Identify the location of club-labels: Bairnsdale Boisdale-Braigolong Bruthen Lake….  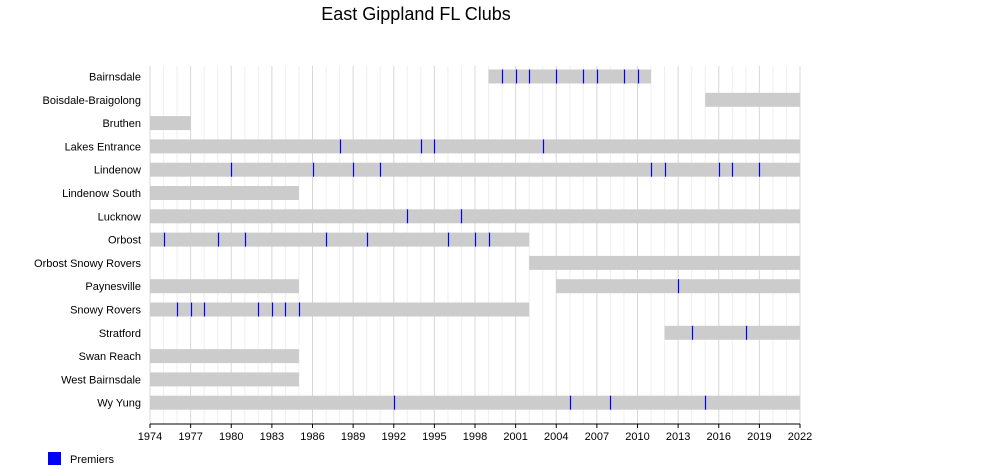
(87, 241).